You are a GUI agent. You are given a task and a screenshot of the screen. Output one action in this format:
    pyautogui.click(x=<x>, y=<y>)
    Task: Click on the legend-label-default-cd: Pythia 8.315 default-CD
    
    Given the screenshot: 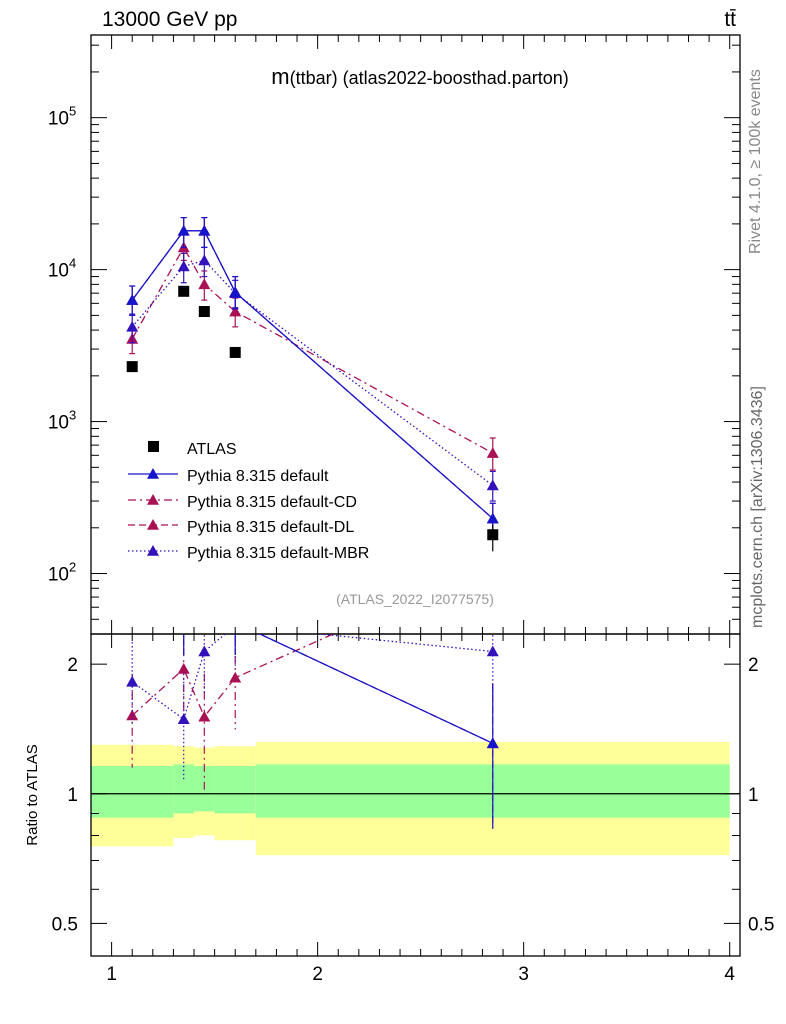 What is the action you would take?
    pyautogui.click(x=272, y=502)
    